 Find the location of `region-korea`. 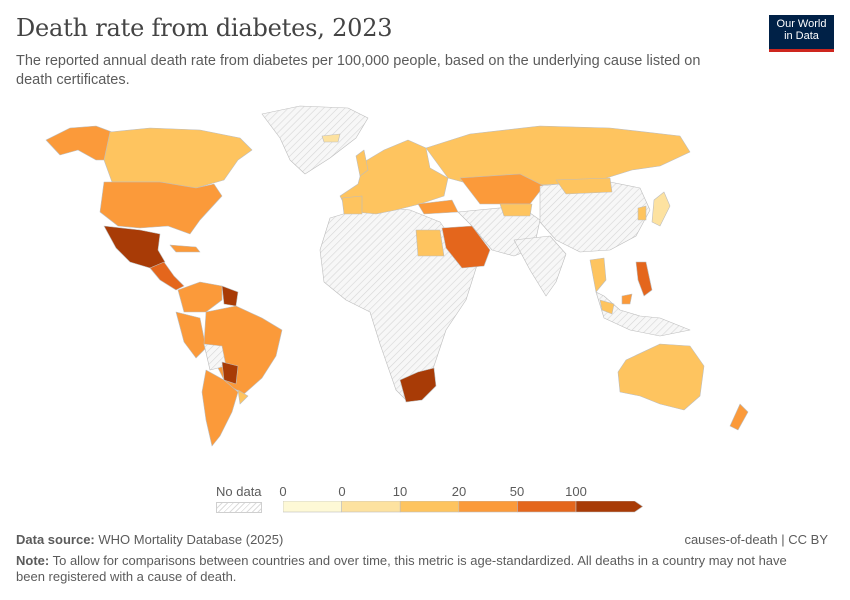

region-korea is located at coordinates (642, 213).